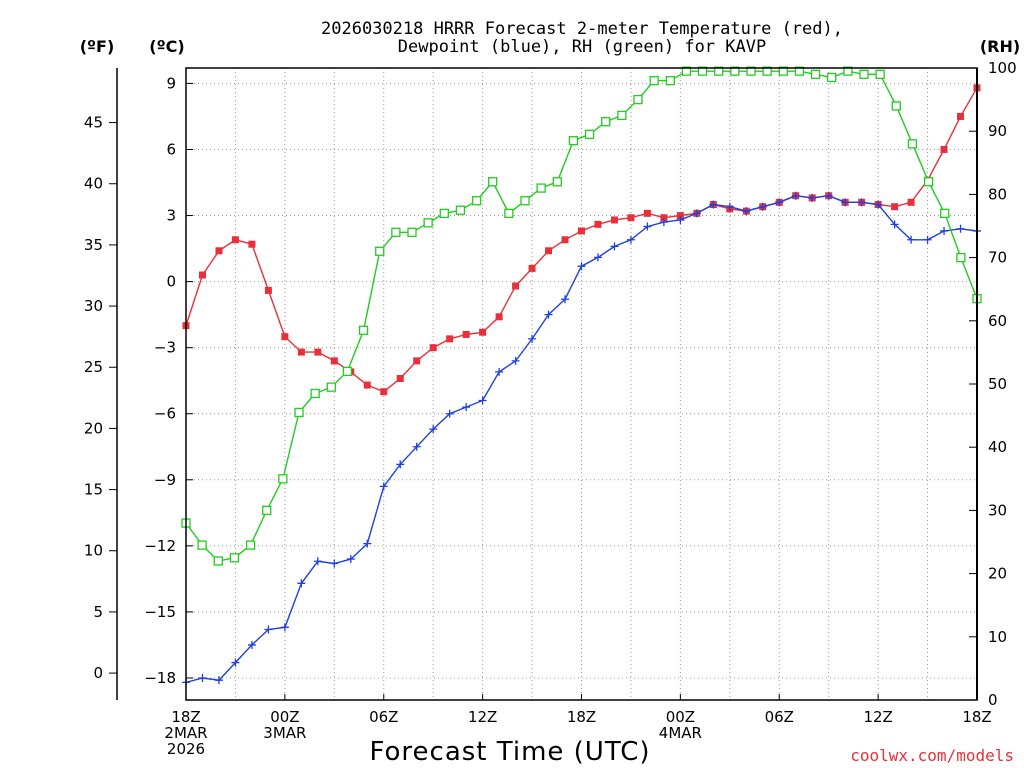  Describe the element at coordinates (581, 717) in the screenshot. I see `x-tick-label: 18Z` at that location.